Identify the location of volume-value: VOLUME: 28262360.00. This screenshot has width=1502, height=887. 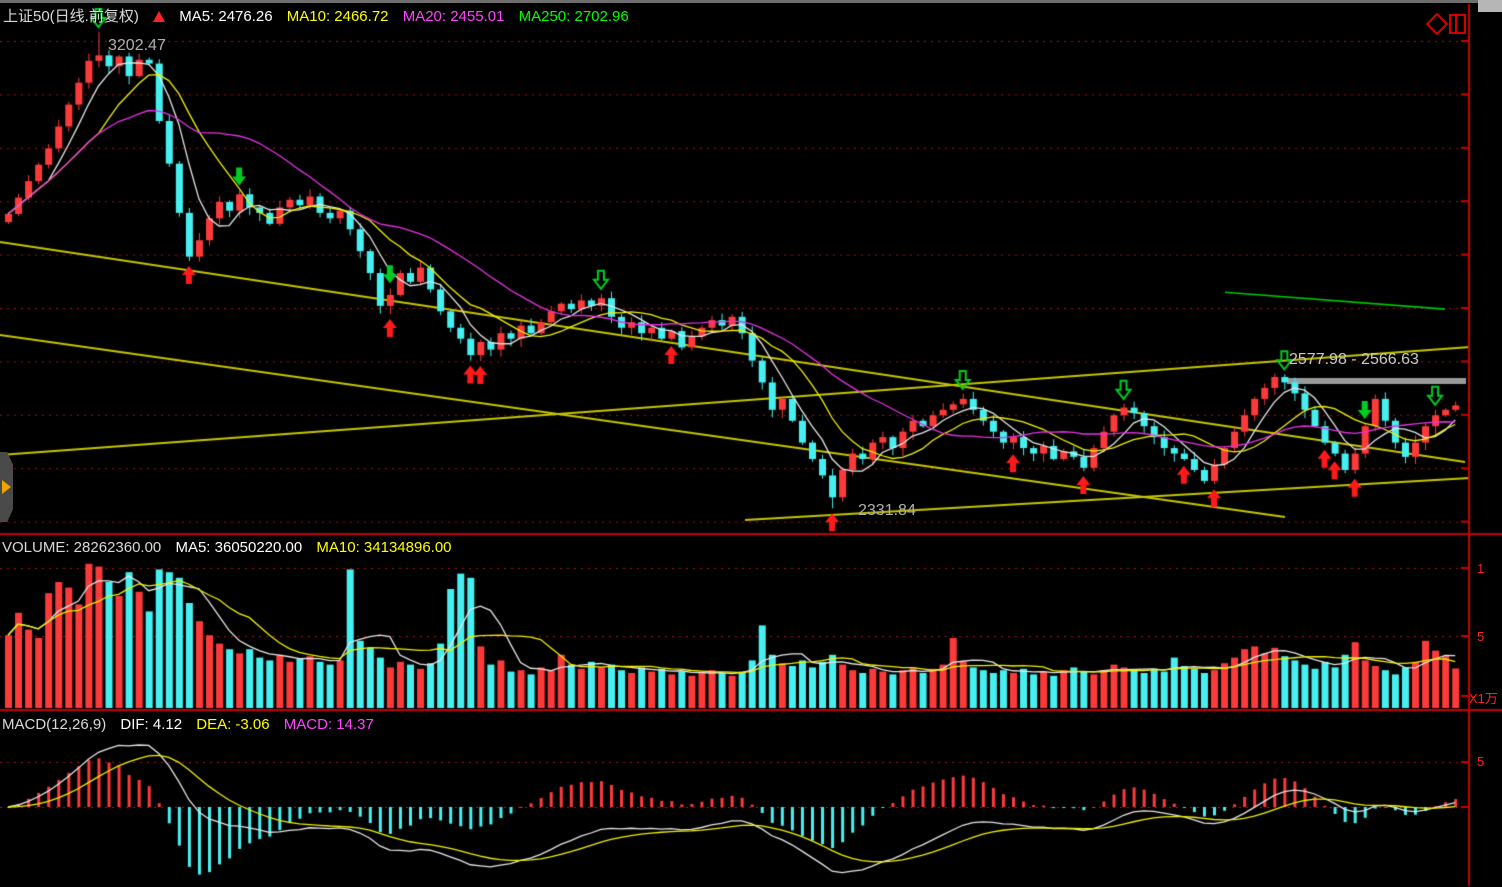
(82, 547).